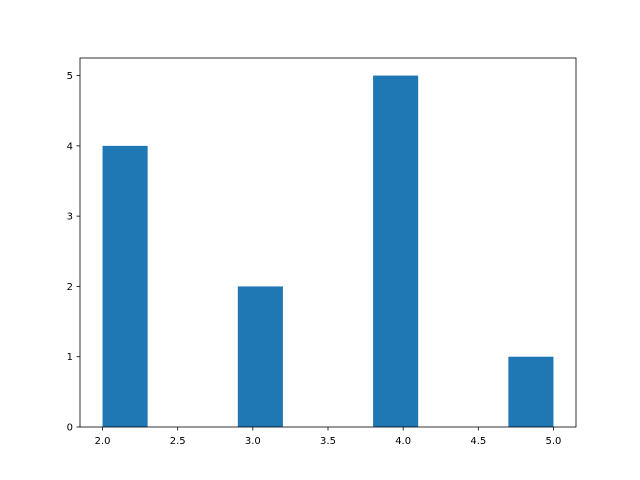 Image resolution: width=640 pixels, height=480 pixels. I want to click on y-tick-label: 0, so click(70, 428).